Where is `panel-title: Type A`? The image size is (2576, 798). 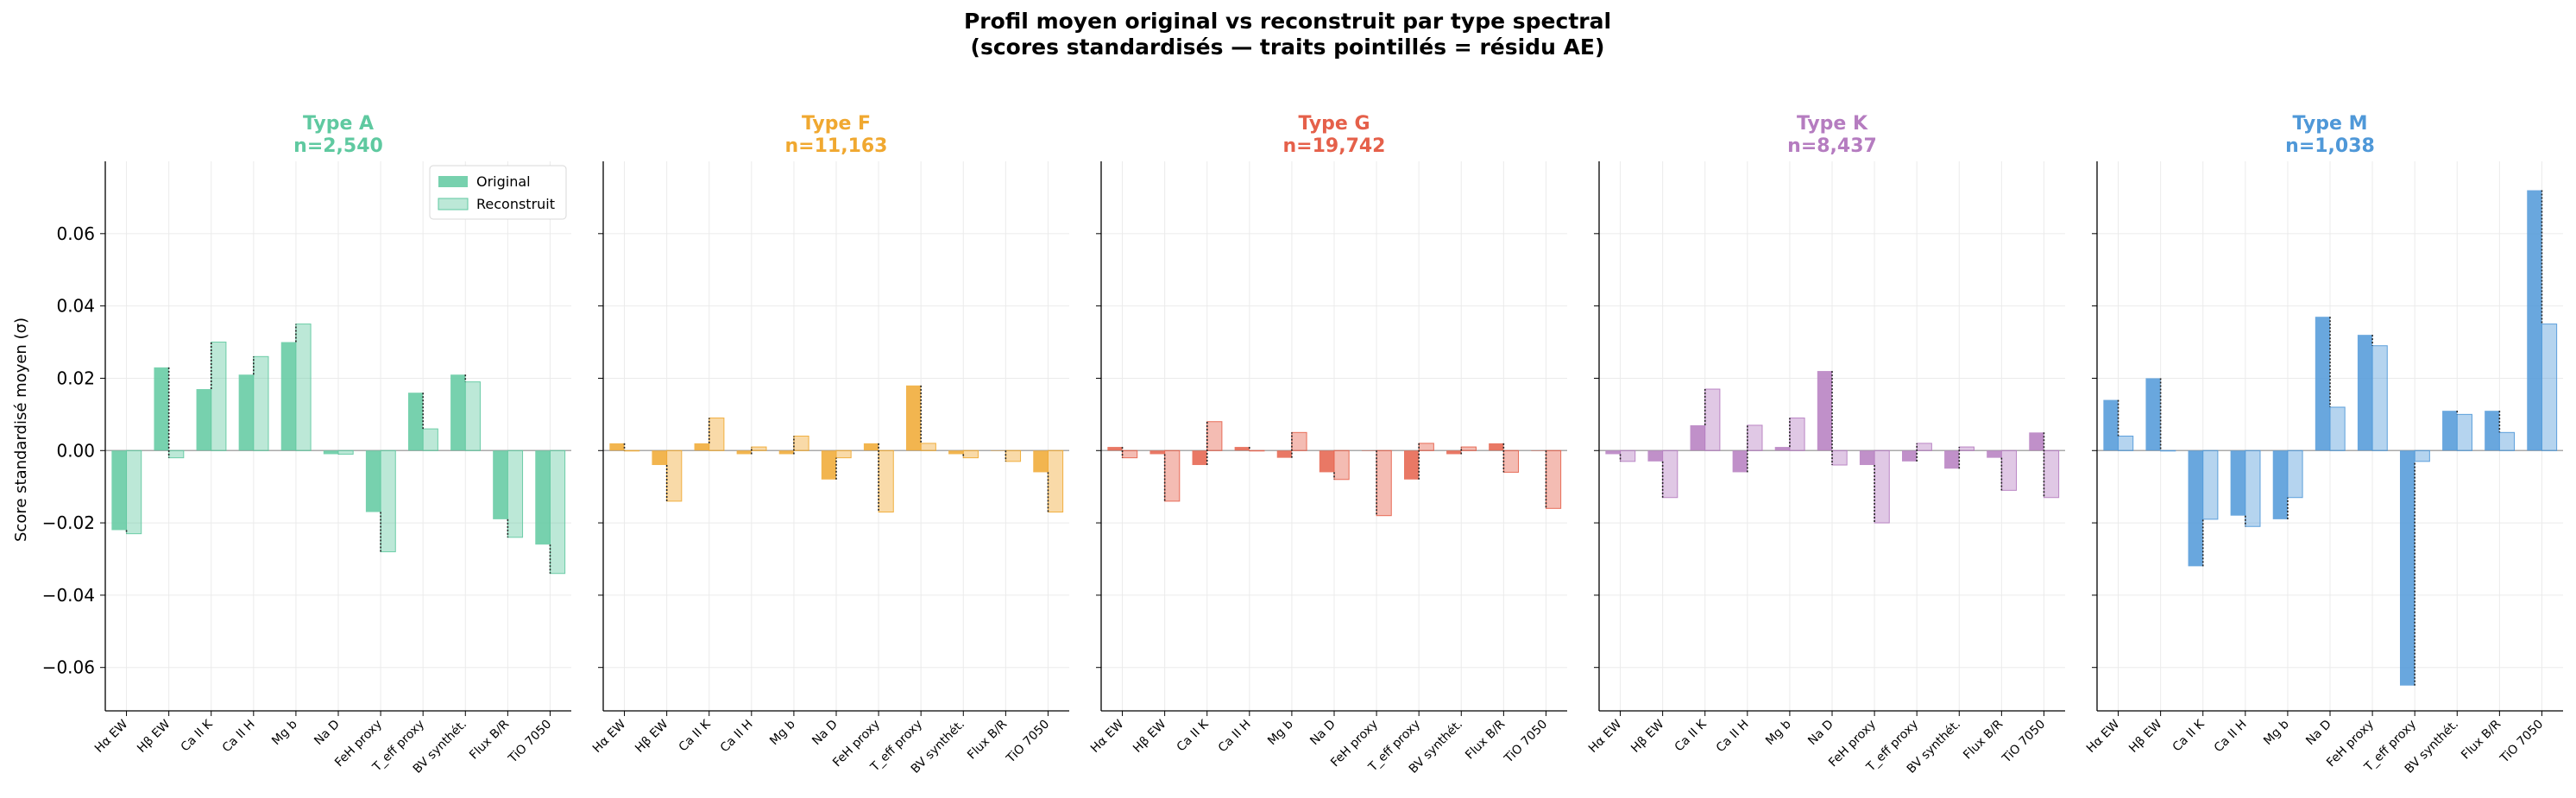
panel-title: Type A is located at coordinates (338, 124).